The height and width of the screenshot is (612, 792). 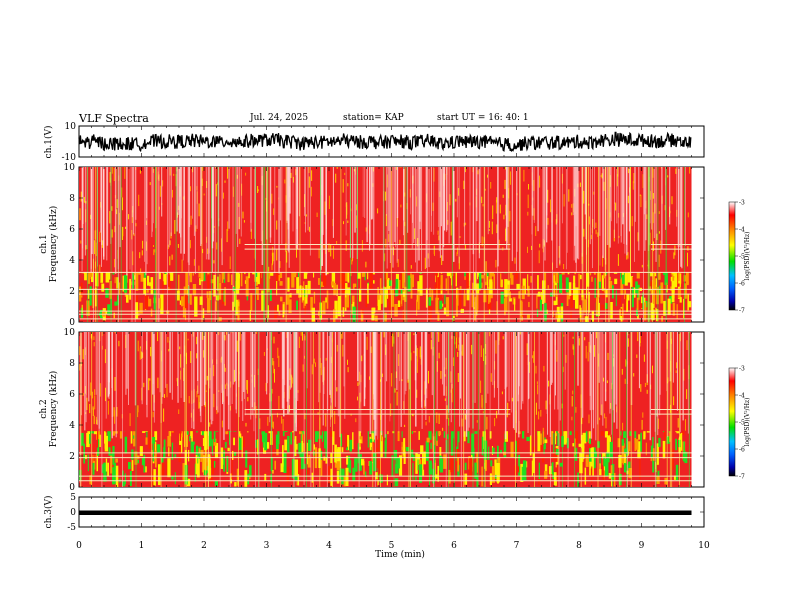 I want to click on ch2-freq-tick-label: 10, so click(x=70, y=333).